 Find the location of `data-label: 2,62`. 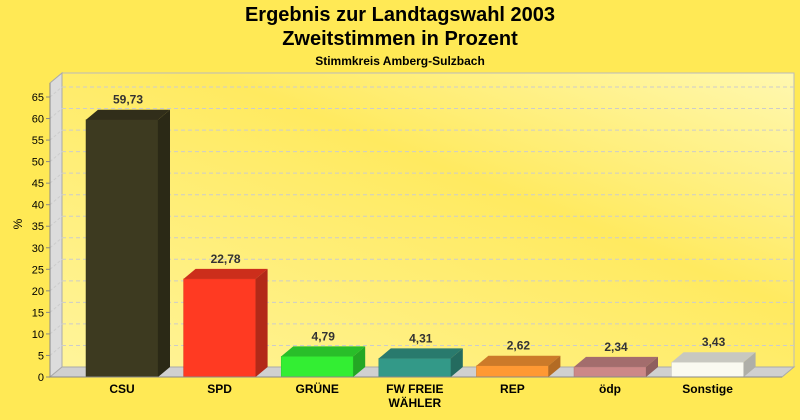

data-label: 2,62 is located at coordinates (519, 346).